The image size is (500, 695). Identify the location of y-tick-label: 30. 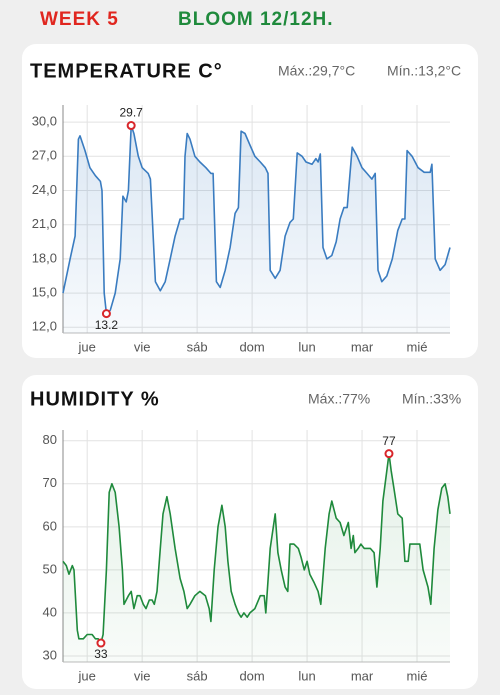
(50, 654).